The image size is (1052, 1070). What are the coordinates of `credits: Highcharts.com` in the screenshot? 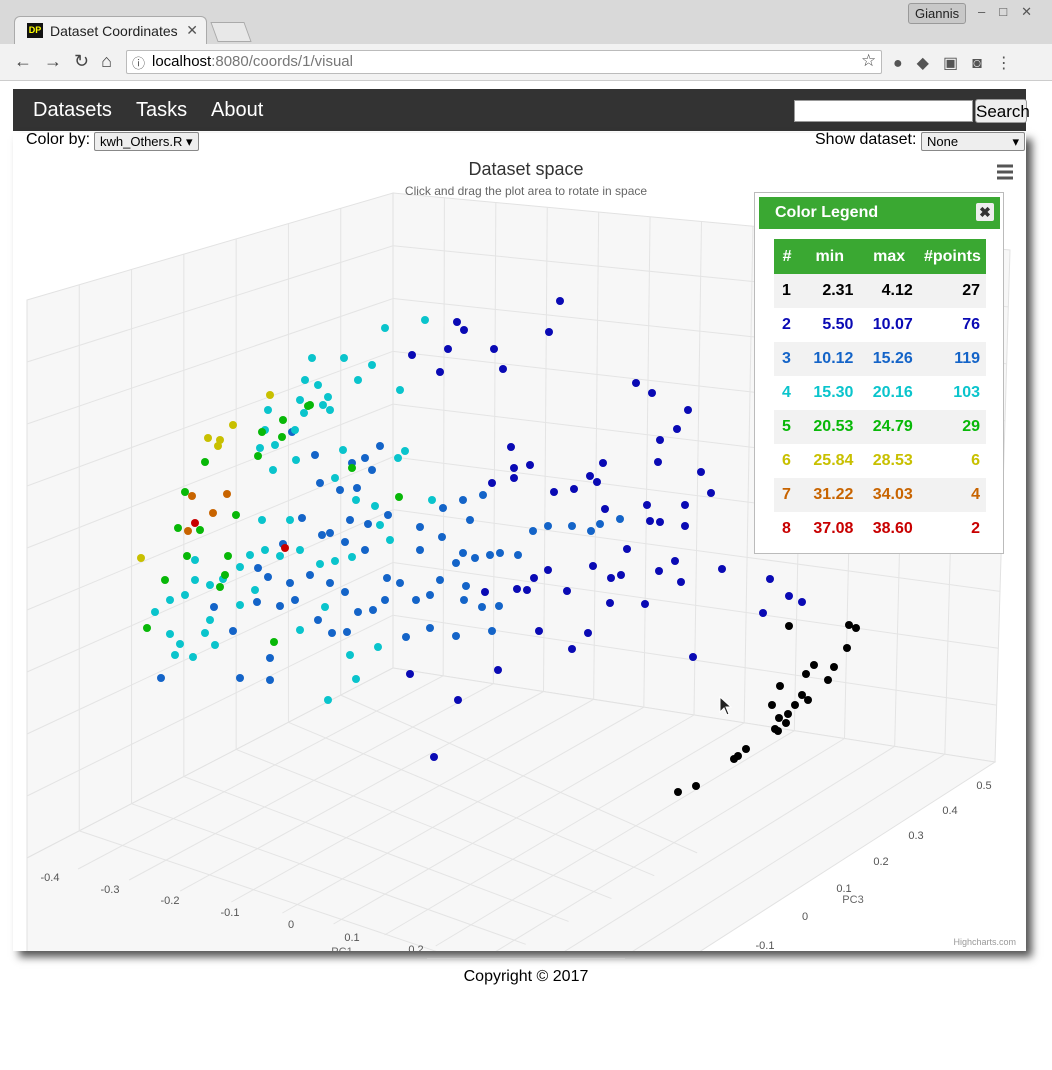 It's located at (984, 942).